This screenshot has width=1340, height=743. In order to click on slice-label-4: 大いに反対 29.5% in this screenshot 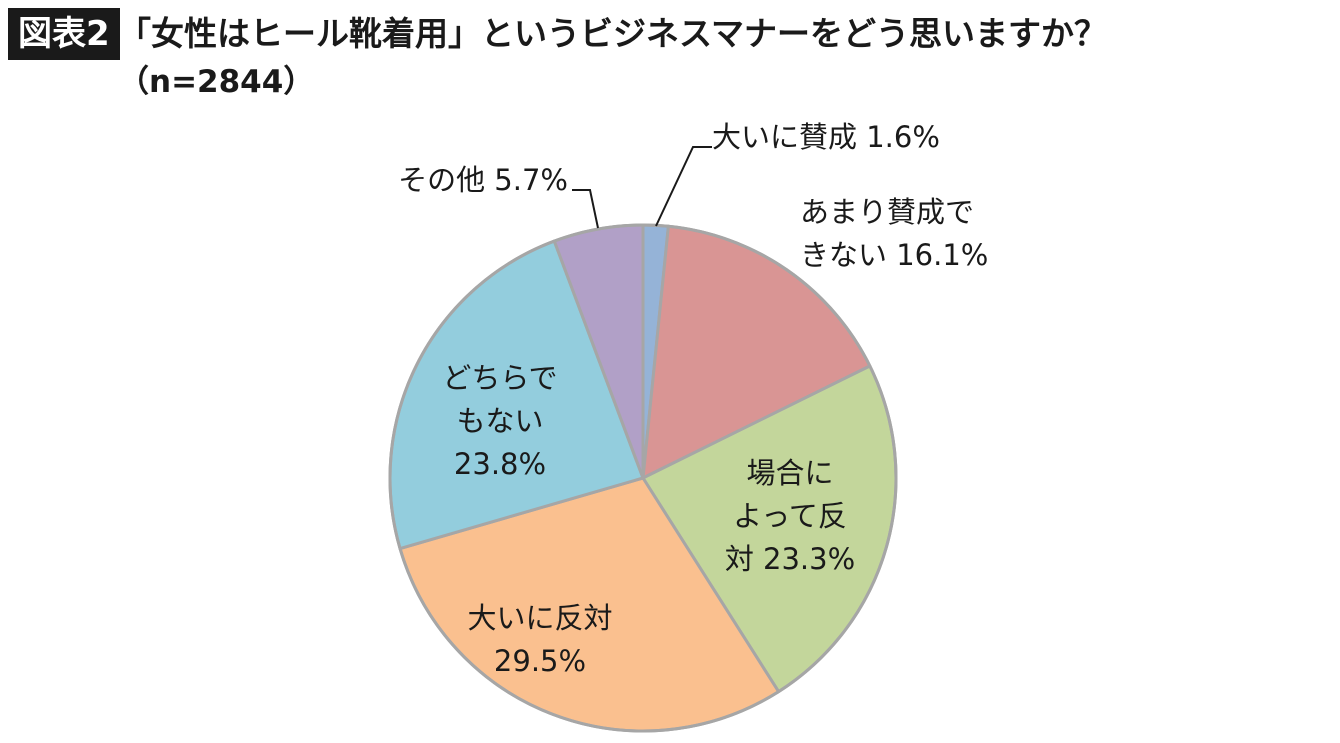, I will do `click(539, 639)`.